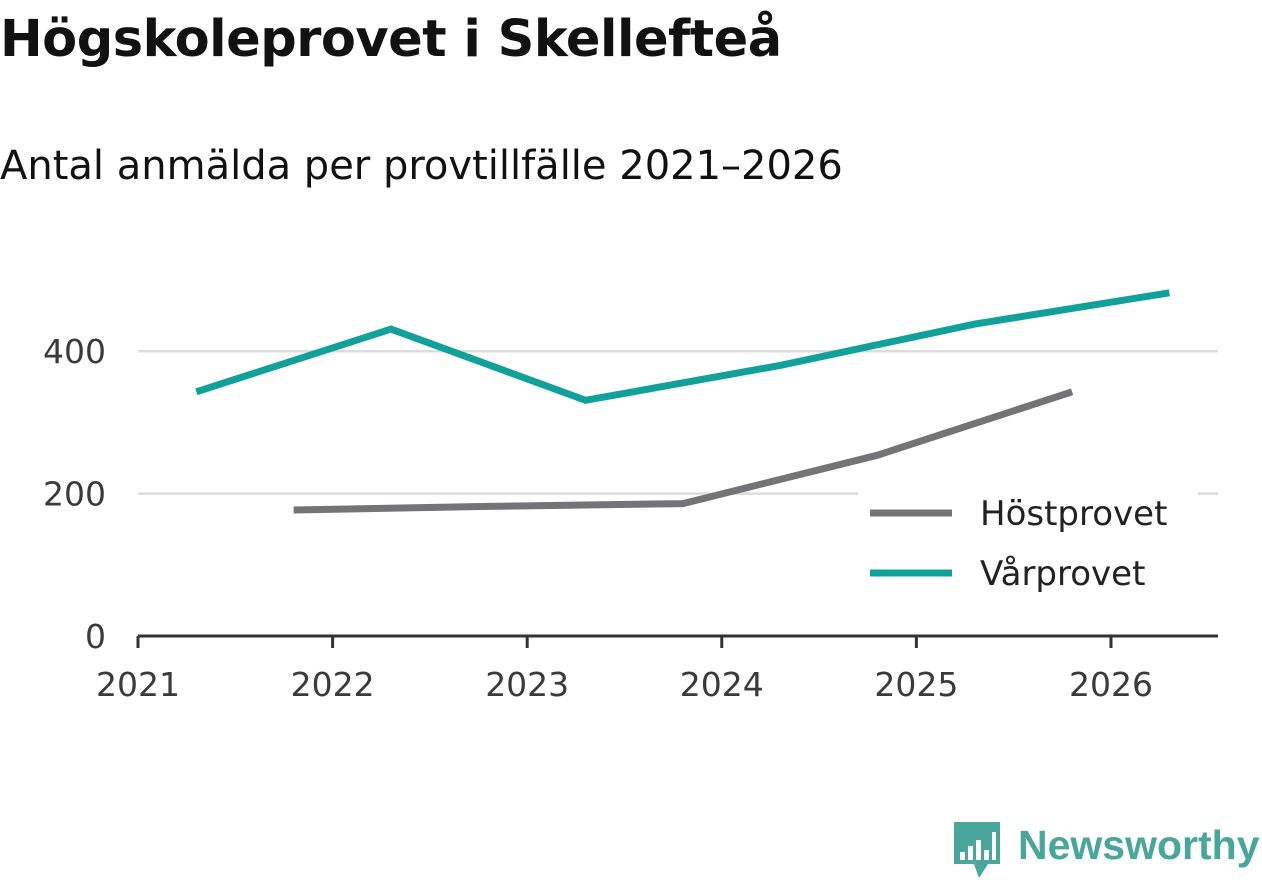  I want to click on newsworthy-logo-icon, so click(977, 850).